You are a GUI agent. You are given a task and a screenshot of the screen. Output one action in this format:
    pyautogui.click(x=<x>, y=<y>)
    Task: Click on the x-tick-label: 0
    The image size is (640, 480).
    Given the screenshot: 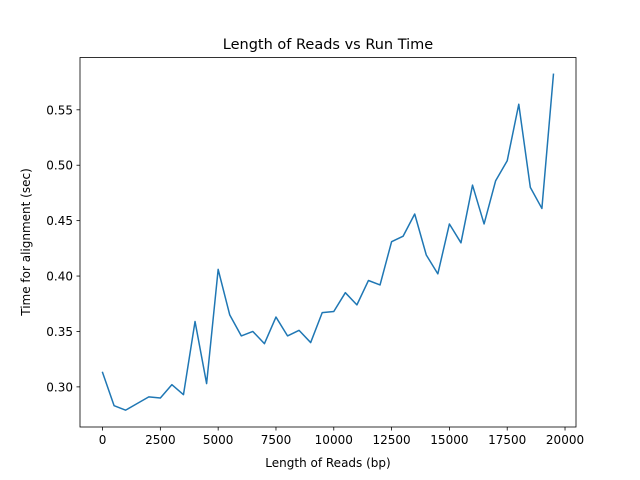 What is the action you would take?
    pyautogui.click(x=103, y=440)
    